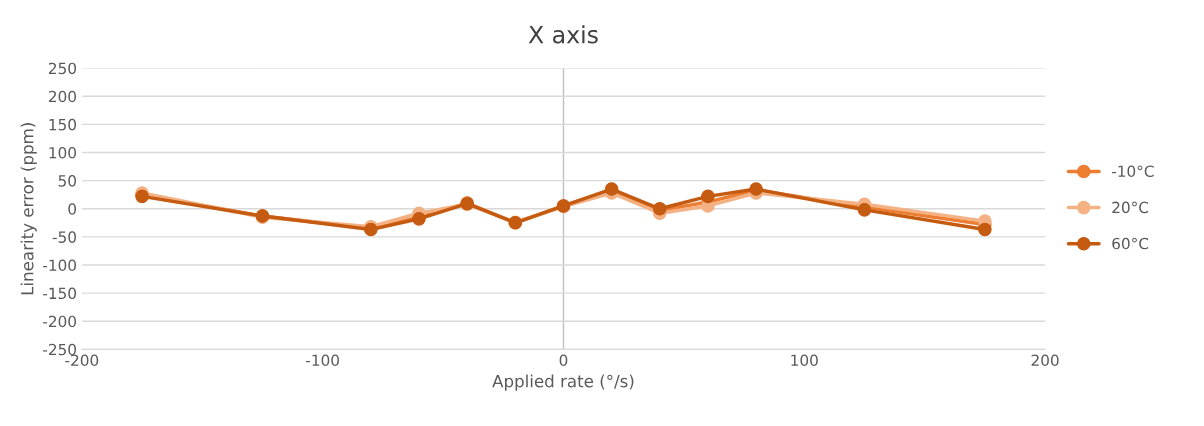 The height and width of the screenshot is (426, 1204). I want to click on y-tick-label: 200, so click(62, 96).